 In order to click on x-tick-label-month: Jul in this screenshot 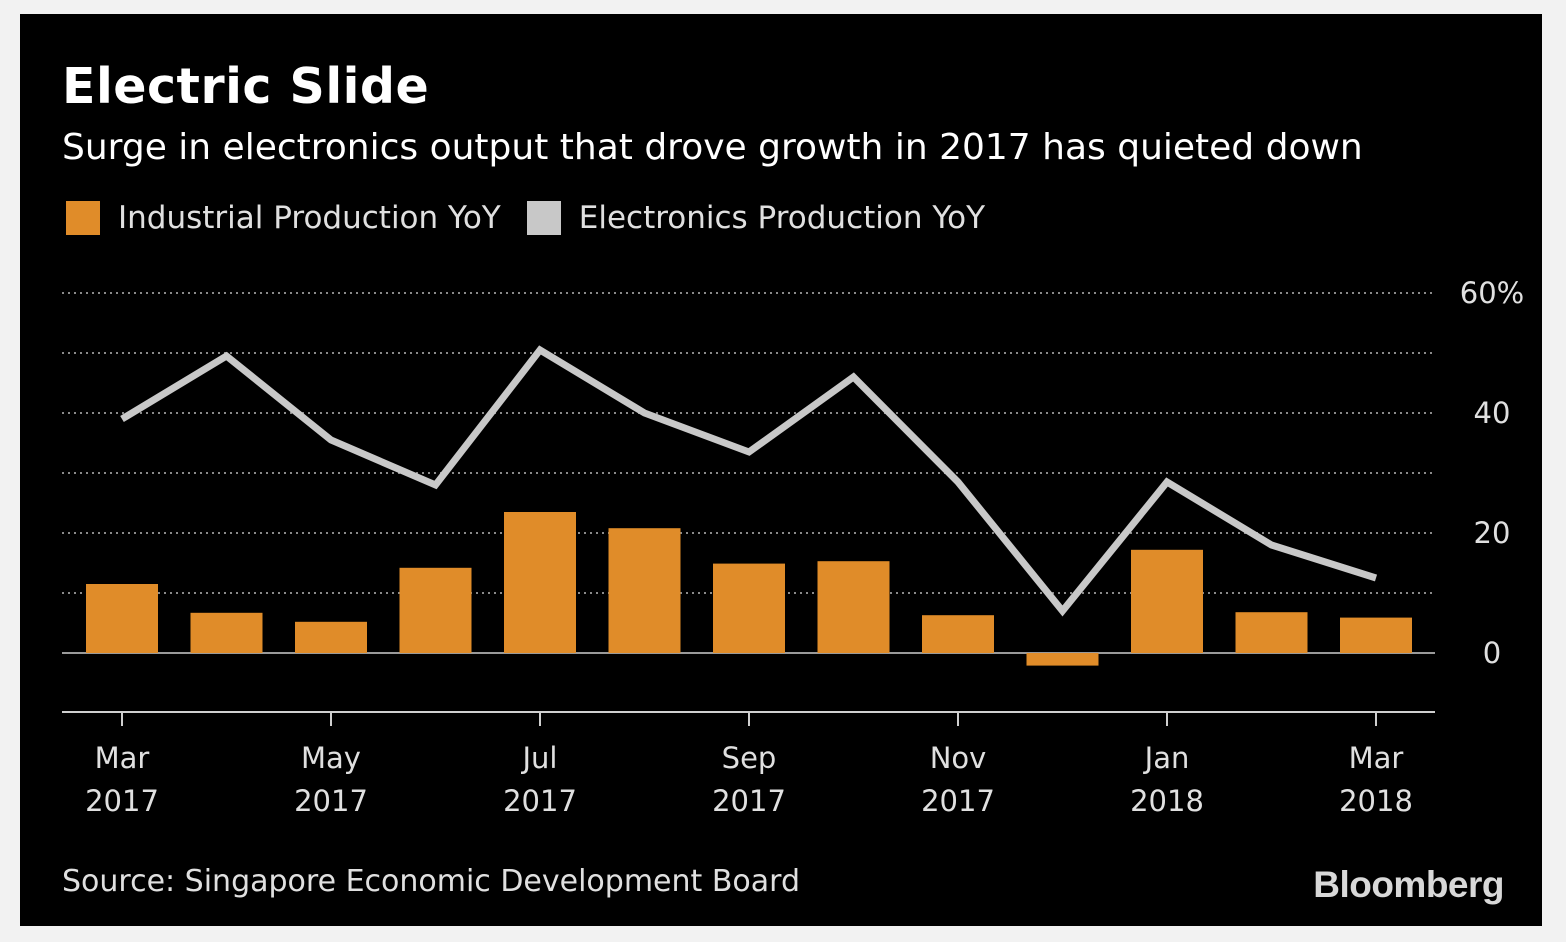, I will do `click(539, 758)`.